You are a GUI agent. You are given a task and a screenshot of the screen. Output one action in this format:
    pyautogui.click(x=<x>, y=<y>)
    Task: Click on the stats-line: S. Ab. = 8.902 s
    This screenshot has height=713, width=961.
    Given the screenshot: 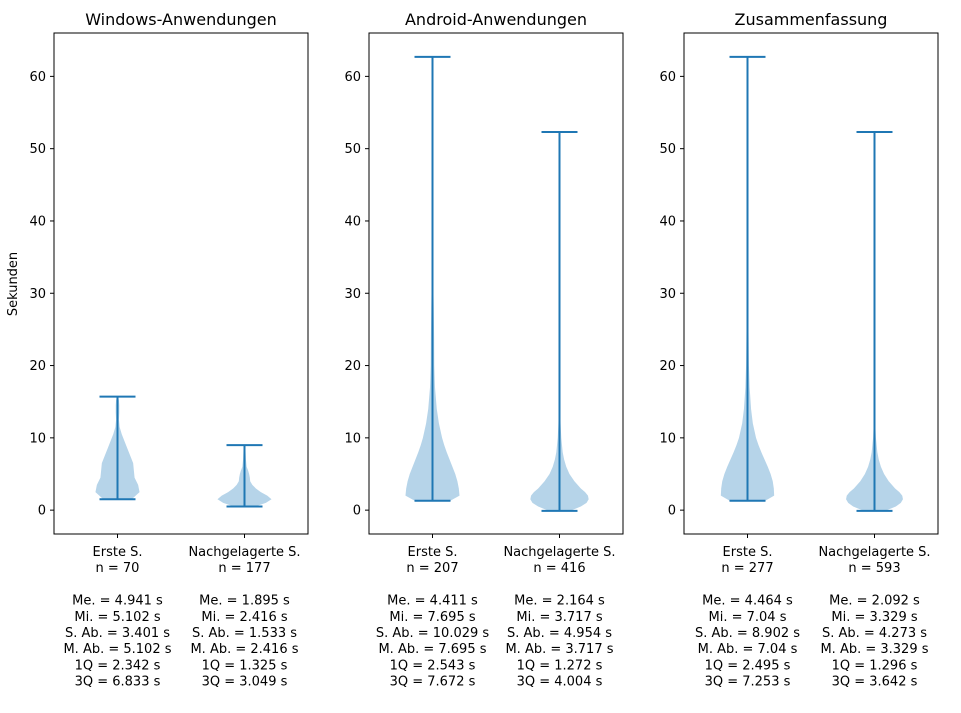 What is the action you would take?
    pyautogui.click(x=747, y=633)
    